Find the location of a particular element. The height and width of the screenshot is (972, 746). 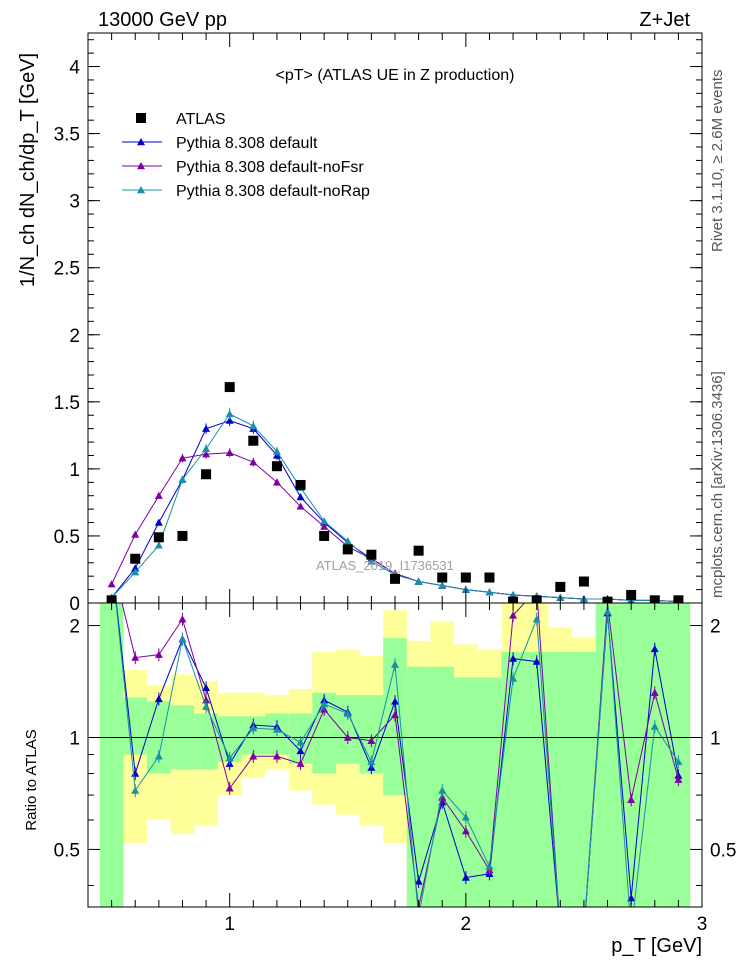

y-tick-label: 3 is located at coordinates (74, 202).